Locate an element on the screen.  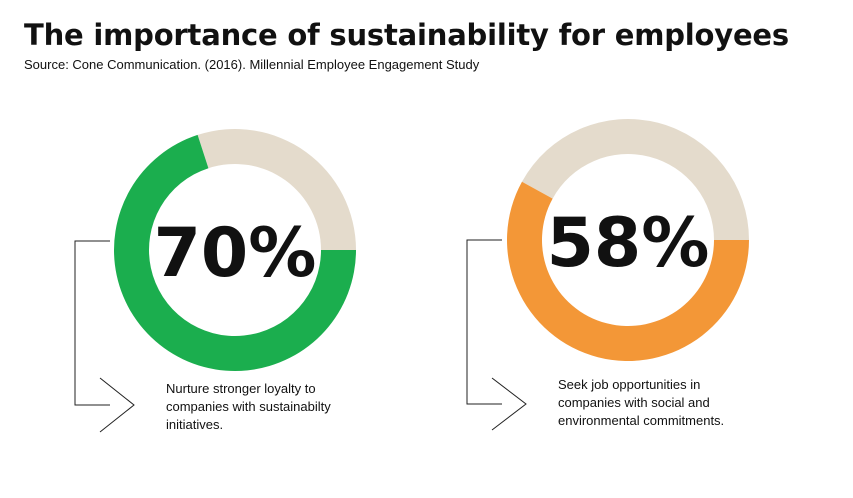
donut-chart-job-seeking: 58% is located at coordinates (628, 240).